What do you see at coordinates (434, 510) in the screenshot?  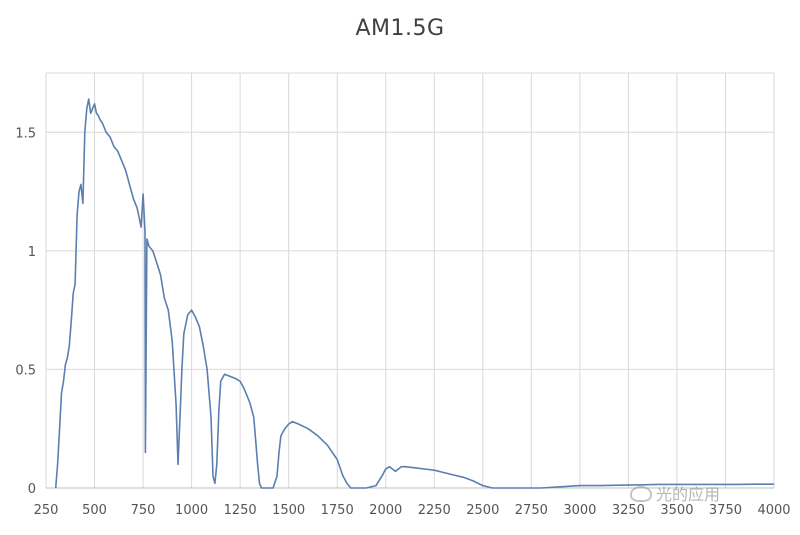 I see `x-tick-label: 2250` at bounding box center [434, 510].